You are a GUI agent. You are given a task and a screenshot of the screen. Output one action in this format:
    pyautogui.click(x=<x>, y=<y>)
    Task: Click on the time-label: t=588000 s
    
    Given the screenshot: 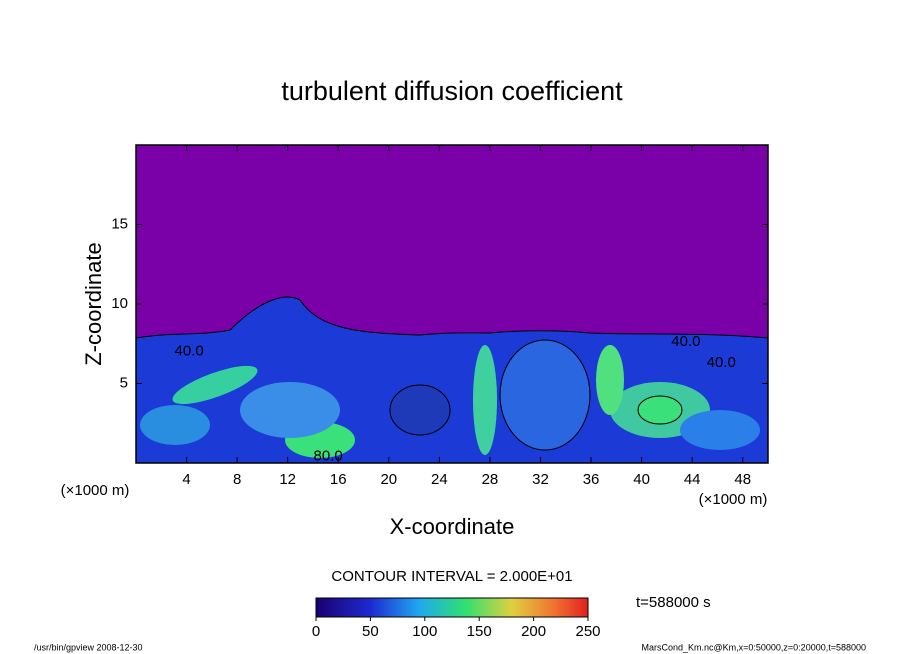 What is the action you would take?
    pyautogui.click(x=673, y=602)
    